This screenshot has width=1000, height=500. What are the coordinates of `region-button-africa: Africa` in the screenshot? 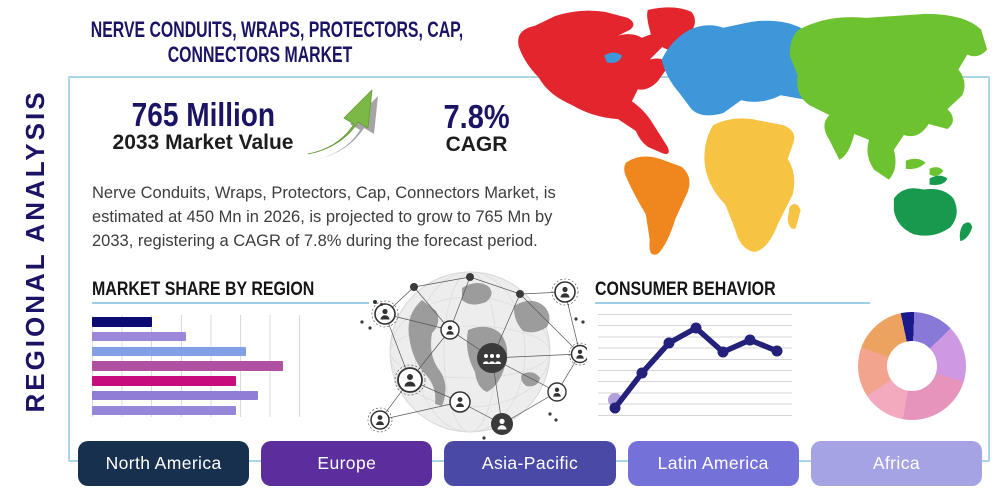 It's located at (896, 463).